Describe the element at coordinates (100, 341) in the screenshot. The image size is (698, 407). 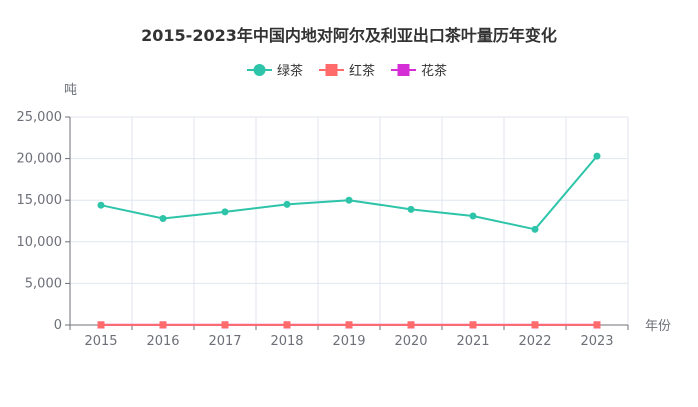
I see `x-tick-label: 2015` at that location.